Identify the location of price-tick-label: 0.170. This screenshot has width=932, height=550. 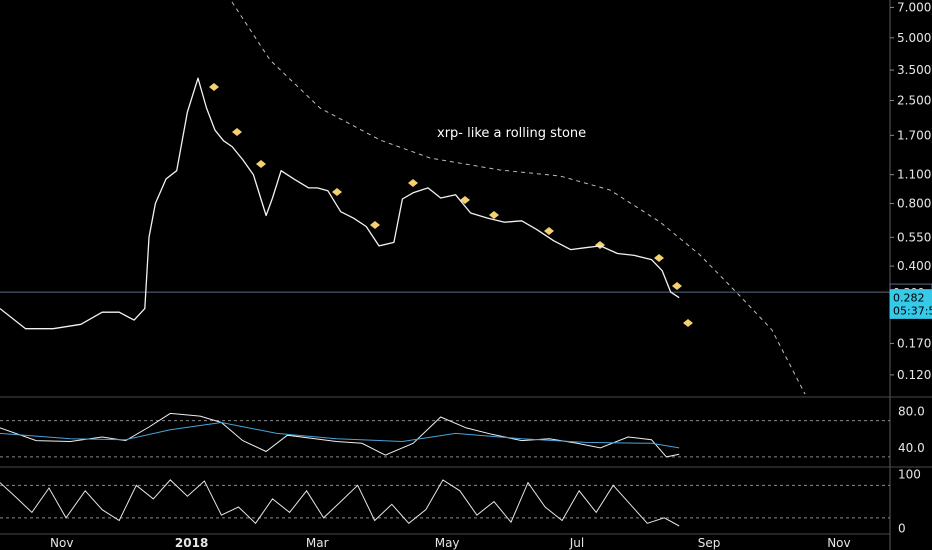
(914, 343).